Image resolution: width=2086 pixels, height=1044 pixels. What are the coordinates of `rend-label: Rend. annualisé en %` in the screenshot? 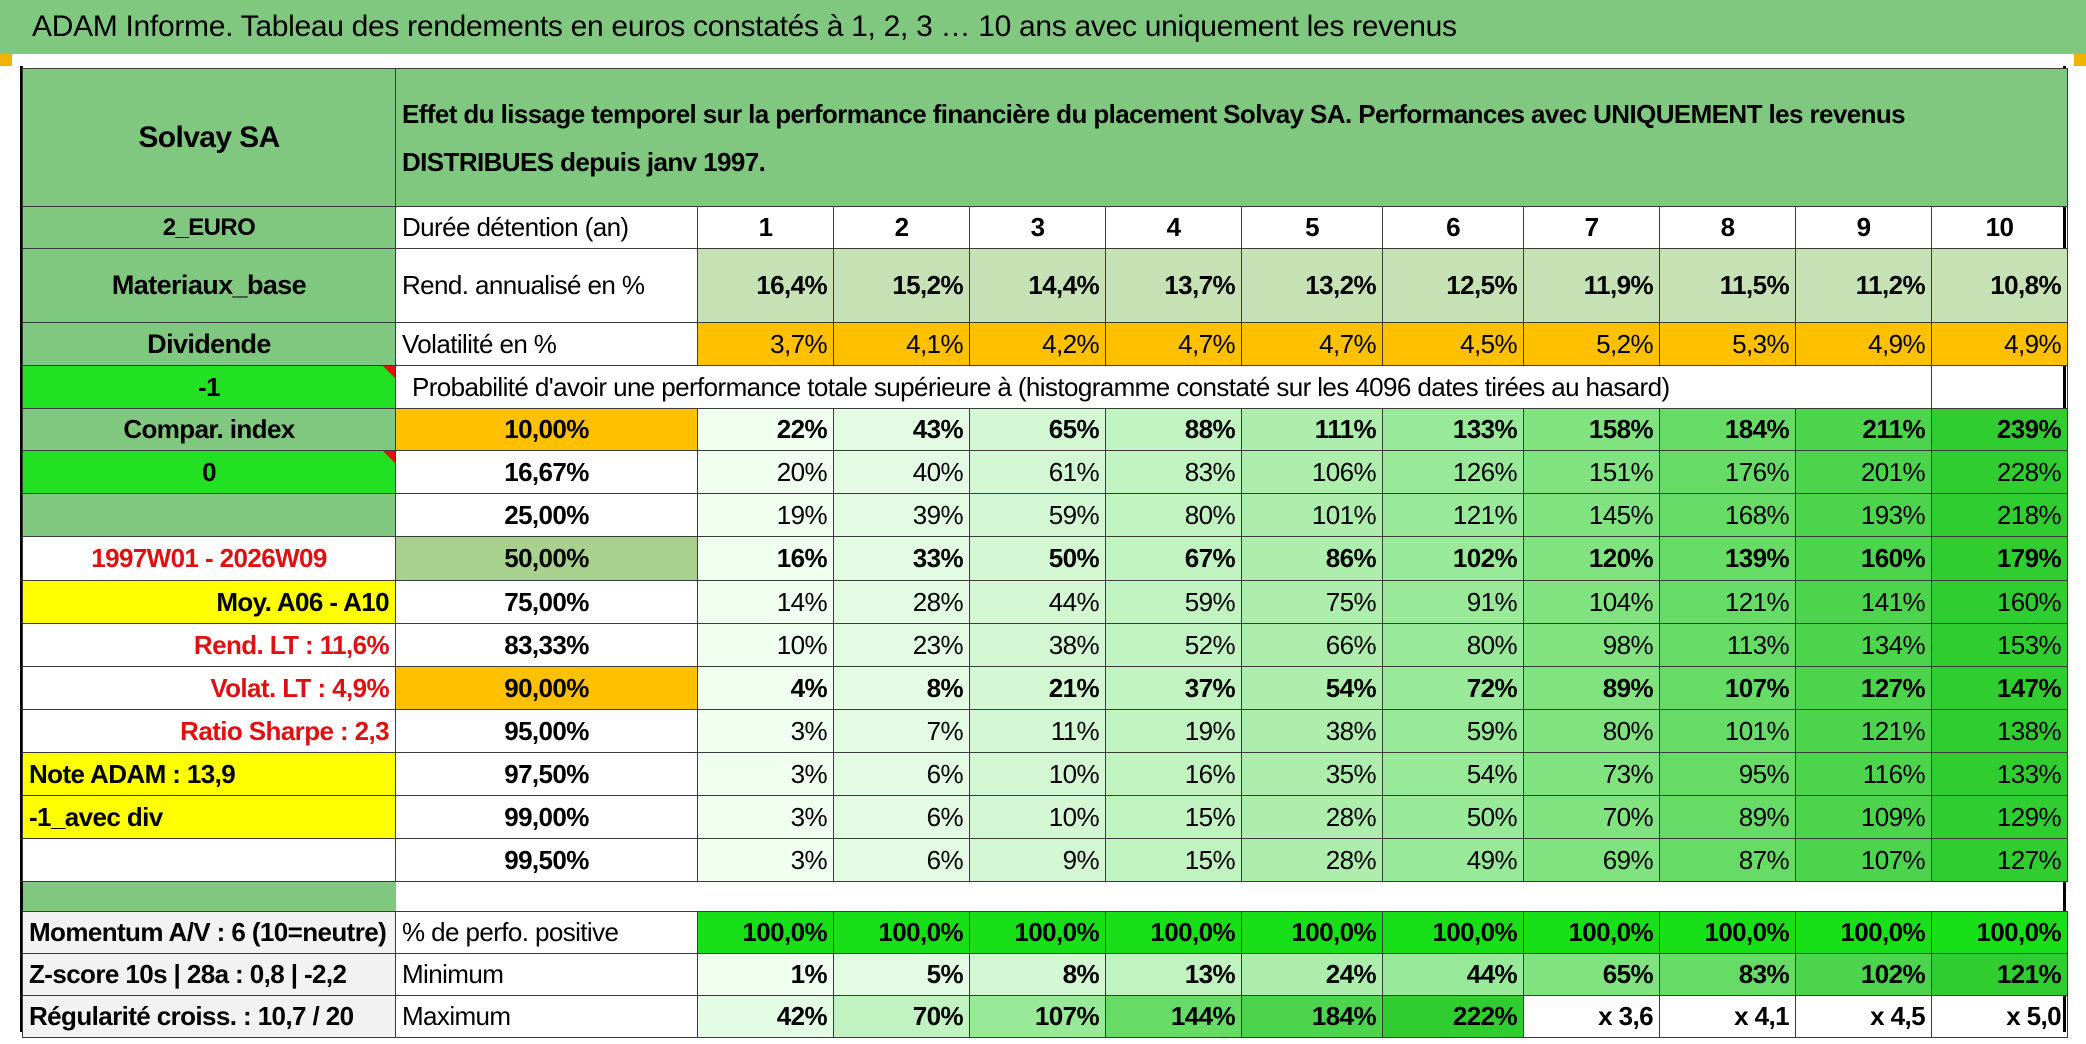 It's located at (546, 285).